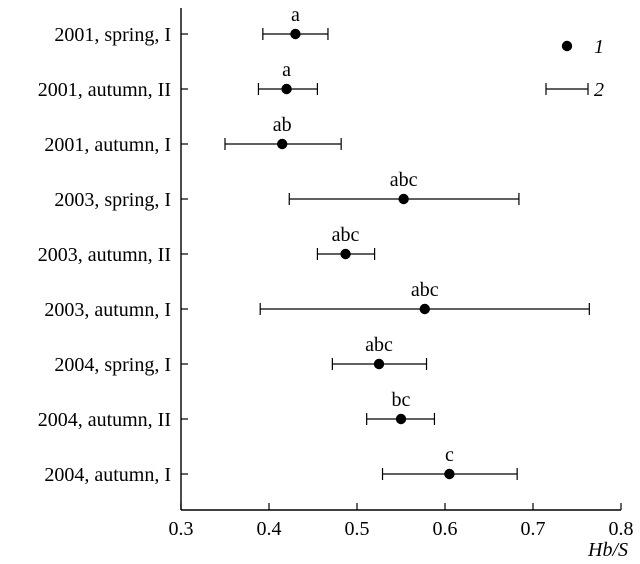 The image size is (640, 564). I want to click on significance-label: ab, so click(282, 125).